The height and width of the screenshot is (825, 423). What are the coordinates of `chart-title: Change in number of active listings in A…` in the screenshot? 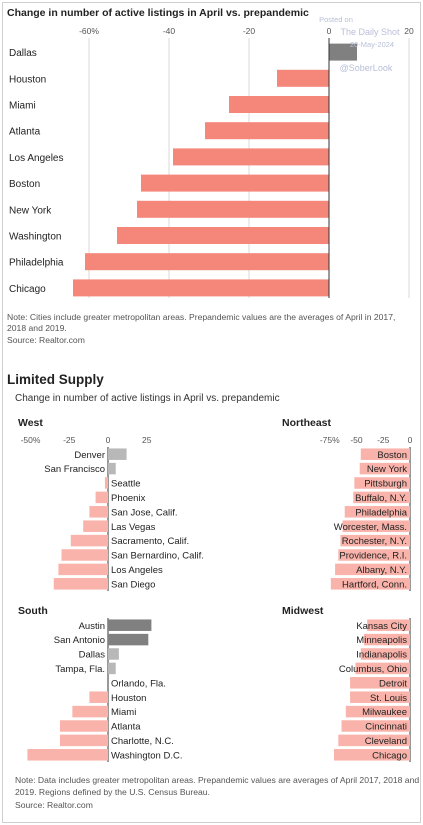 It's located at (158, 13).